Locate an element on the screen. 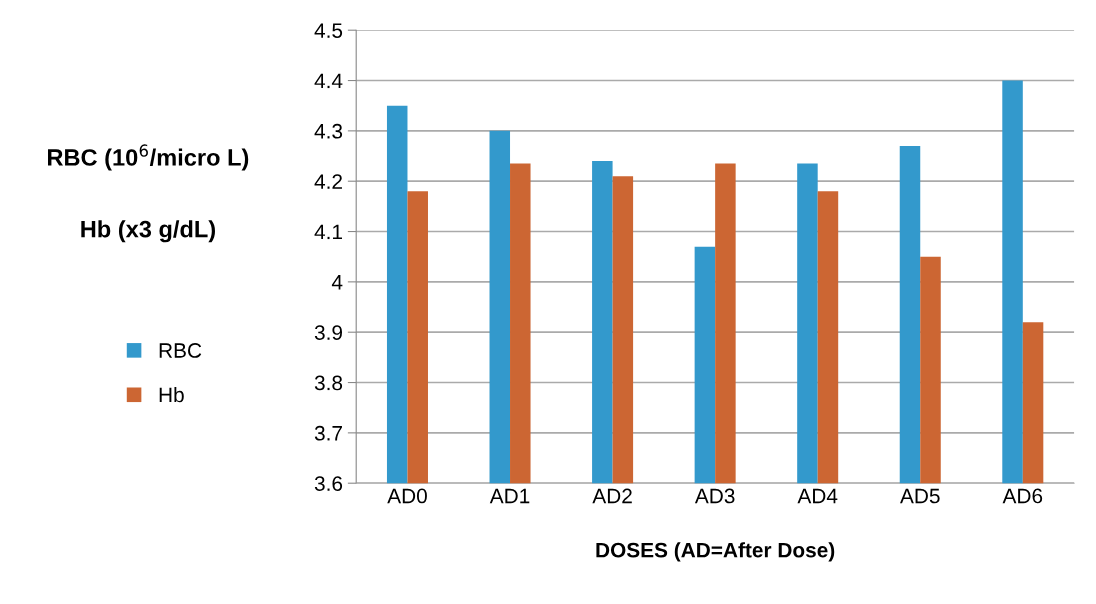 The image size is (1096, 604). x-tick-label: AD6 is located at coordinates (1022, 496).